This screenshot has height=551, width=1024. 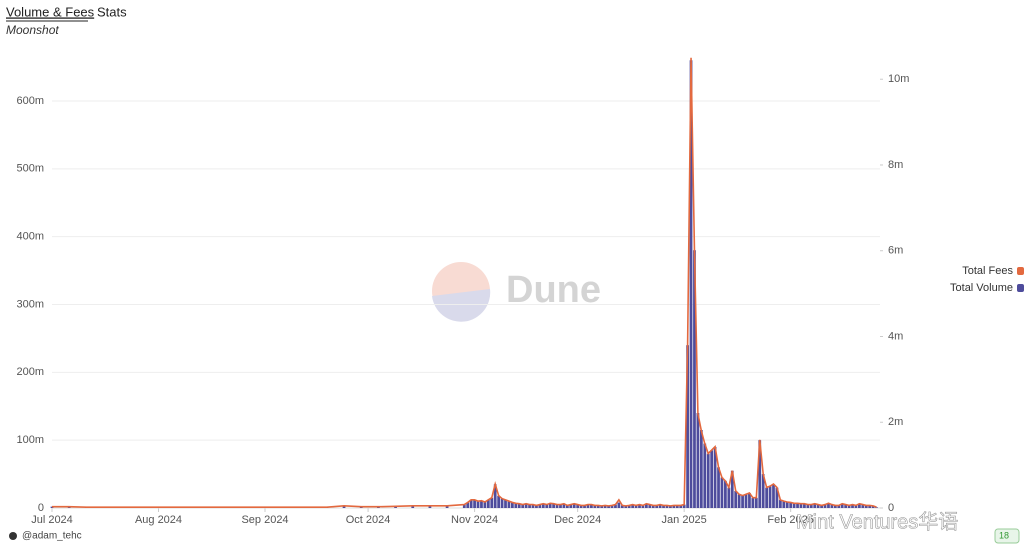 I want to click on x-tick-label: Jul 2024, so click(x=52, y=520).